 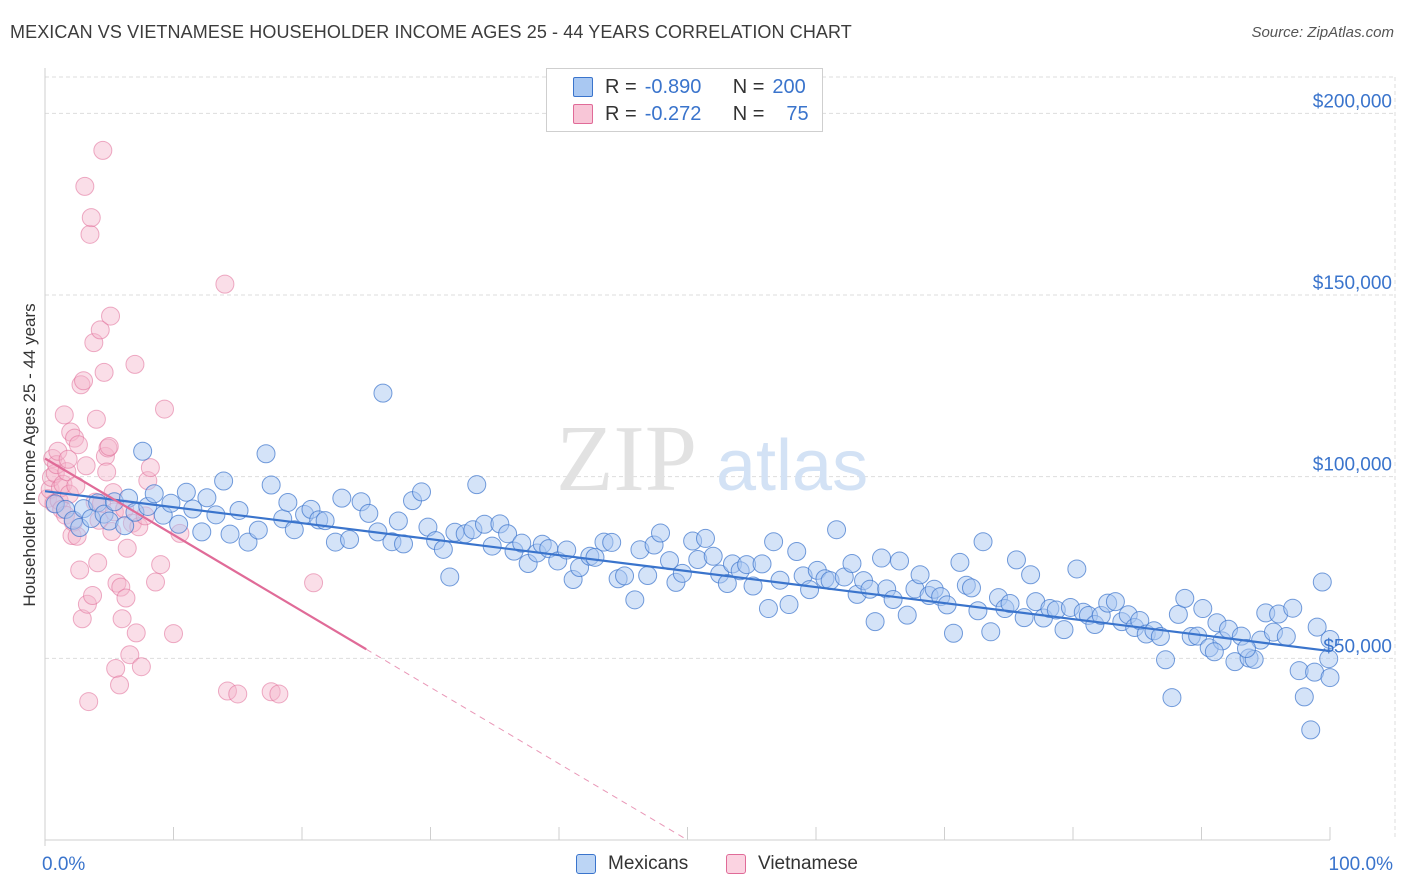 I want to click on correlation-legend: R = -0.890 N = 200 R = -0.272 N = 75, so click(x=684, y=100).